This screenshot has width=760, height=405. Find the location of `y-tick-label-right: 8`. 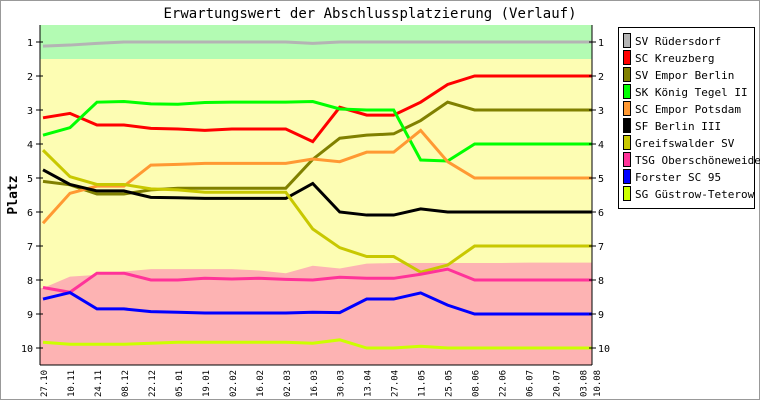

y-tick-label-right: 8 is located at coordinates (601, 281).